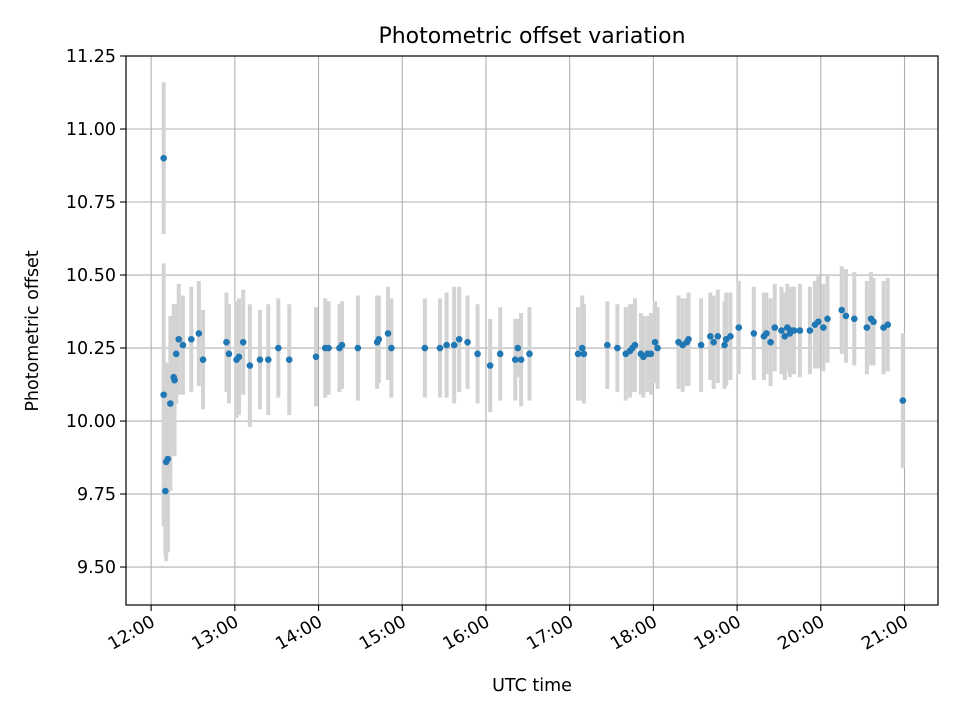 Image resolution: width=960 pixels, height=720 pixels. I want to click on chart-title: Photometric offset variation, so click(531, 36).